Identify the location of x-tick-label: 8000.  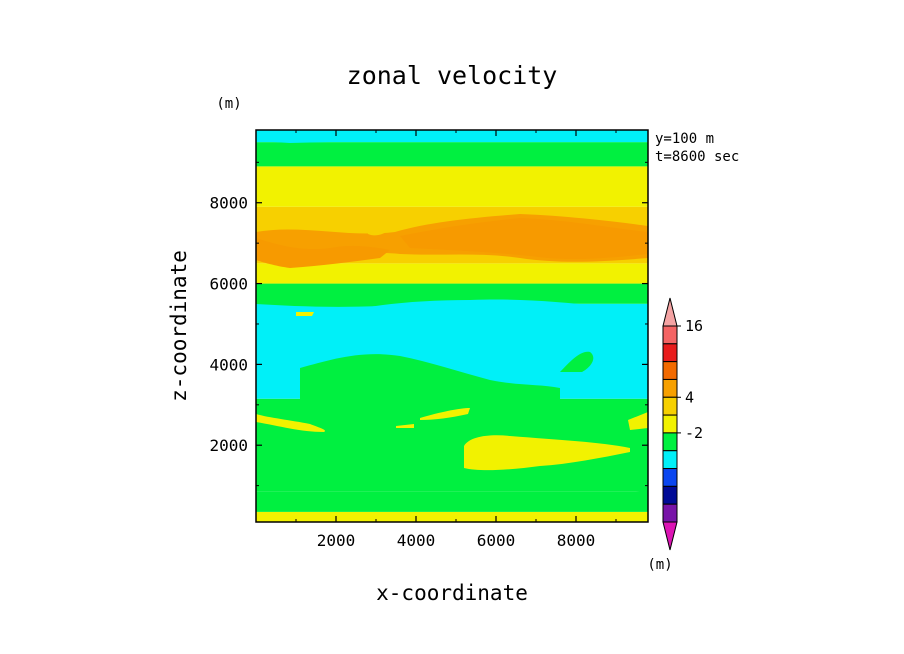
(576, 540).